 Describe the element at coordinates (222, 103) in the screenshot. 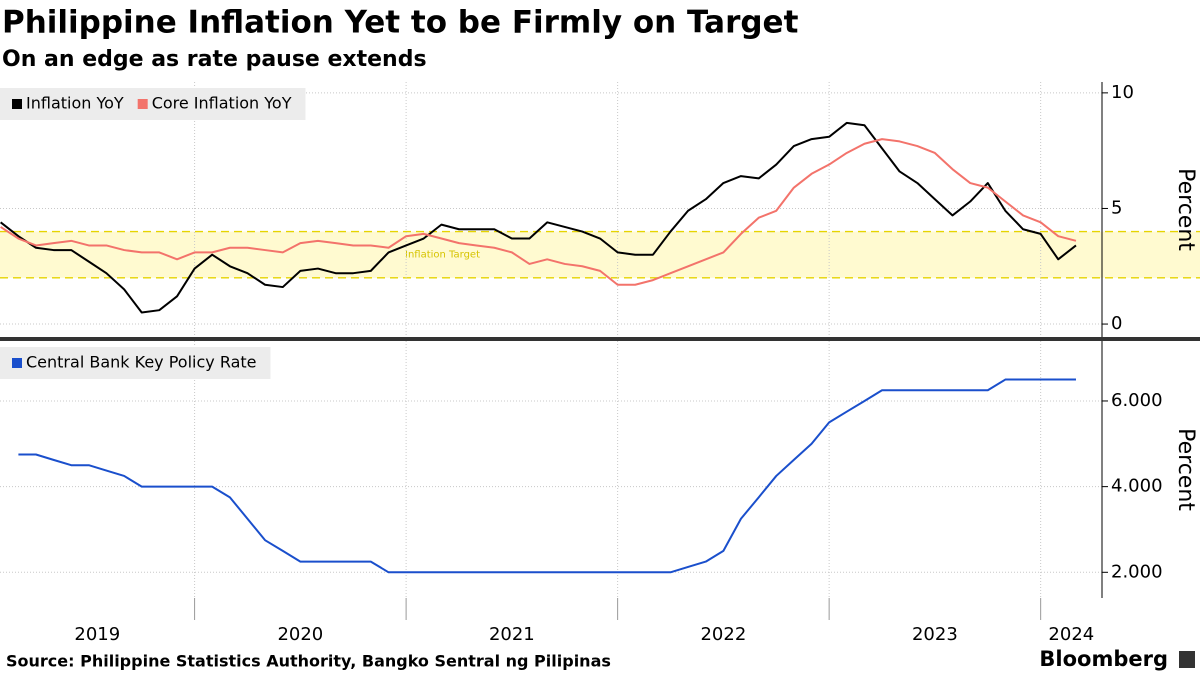

I see `legend-label: Core Inflation YoY` at that location.